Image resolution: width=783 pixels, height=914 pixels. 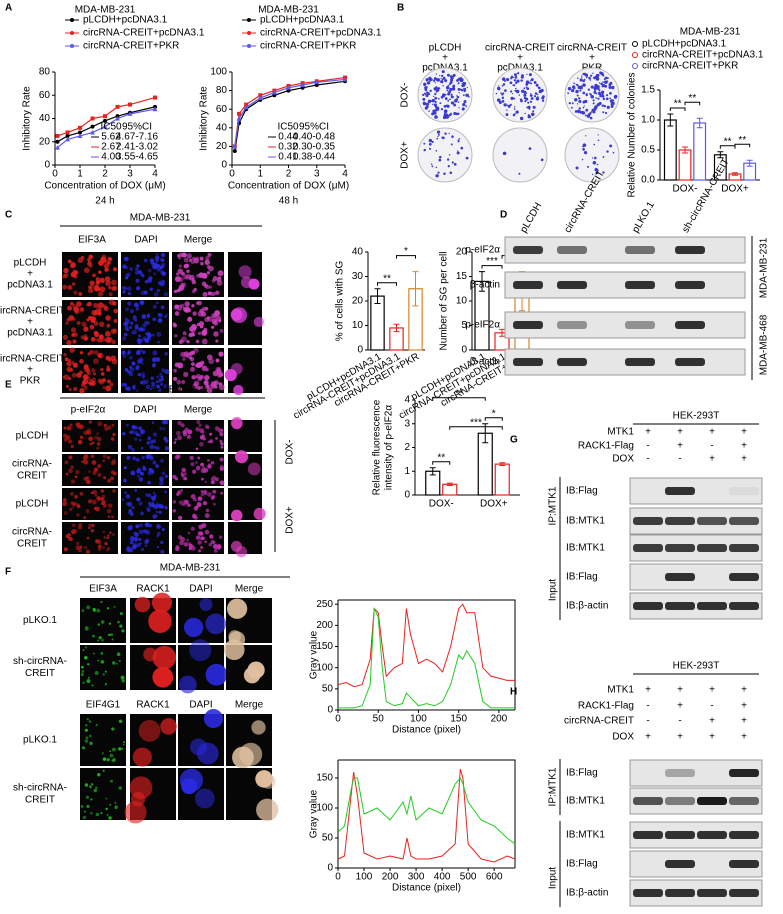 I want to click on y-tick-label: 10, so click(x=358, y=325).